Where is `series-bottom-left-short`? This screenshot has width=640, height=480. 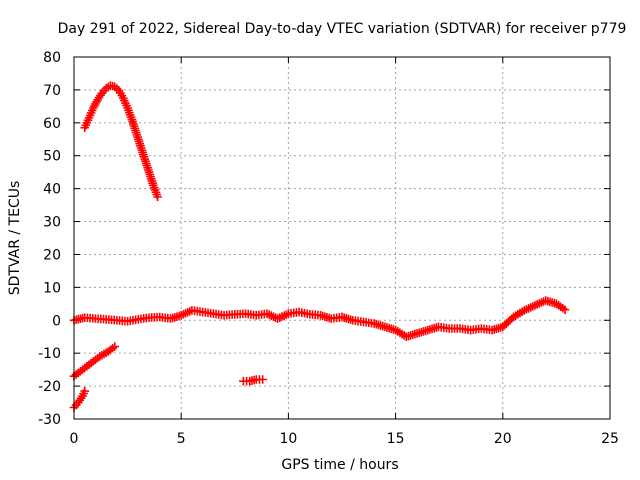
series-bottom-left-short is located at coordinates (79, 399).